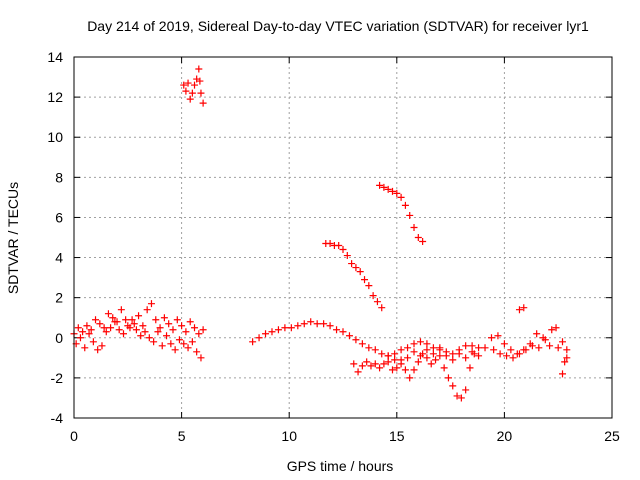 The height and width of the screenshot is (480, 640). Describe the element at coordinates (182, 436) in the screenshot. I see `x-tick-label: 5` at that location.